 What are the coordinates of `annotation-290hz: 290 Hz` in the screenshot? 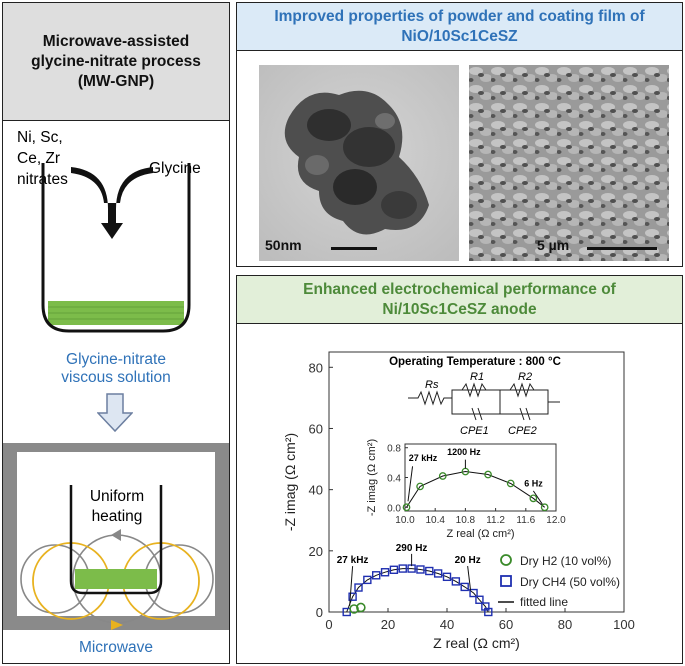 It's located at (412, 548).